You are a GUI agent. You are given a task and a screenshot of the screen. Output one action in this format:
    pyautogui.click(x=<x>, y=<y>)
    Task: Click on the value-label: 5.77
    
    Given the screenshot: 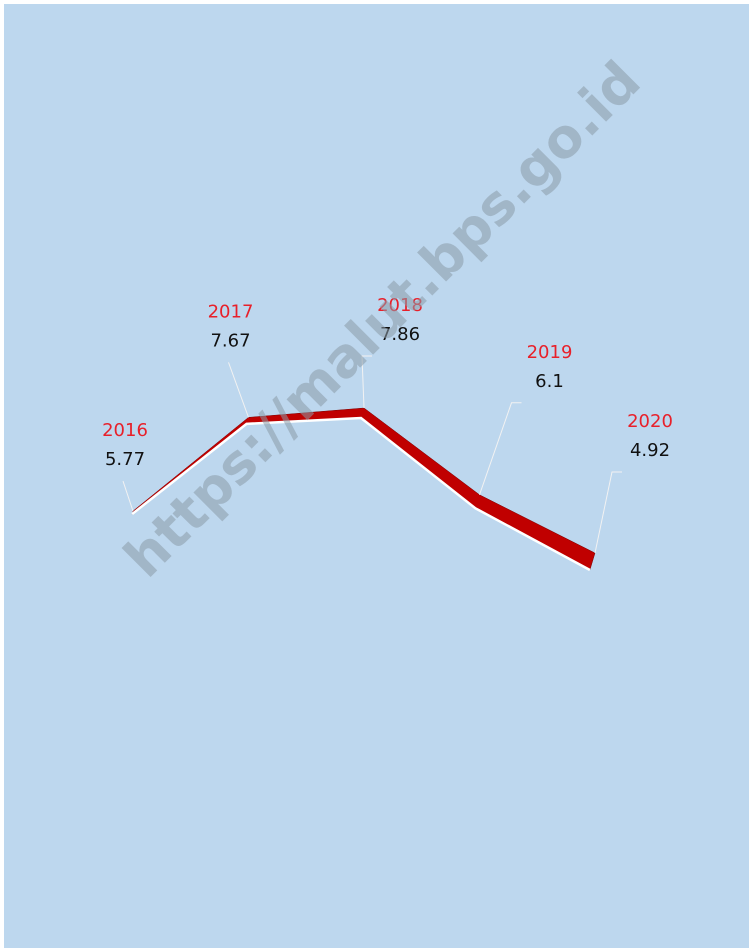 What is the action you would take?
    pyautogui.click(x=125, y=459)
    